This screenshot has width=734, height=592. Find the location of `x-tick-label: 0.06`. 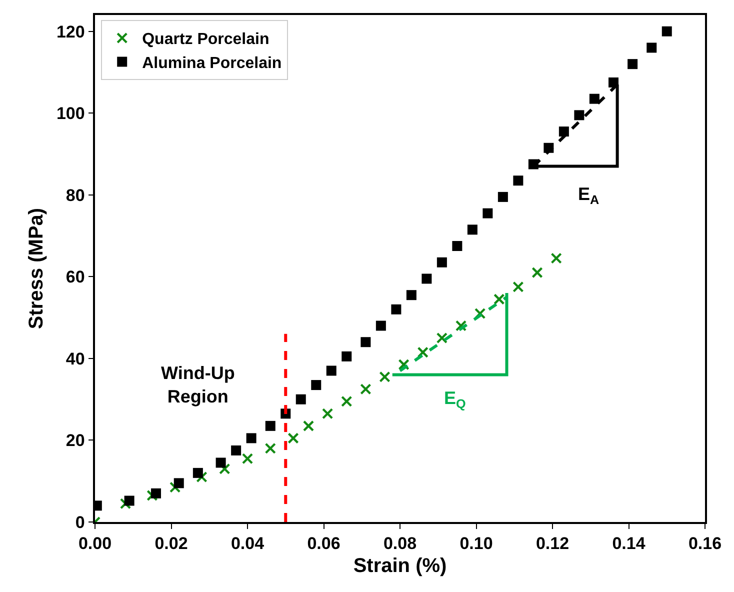

x-tick-label: 0.06 is located at coordinates (323, 544).